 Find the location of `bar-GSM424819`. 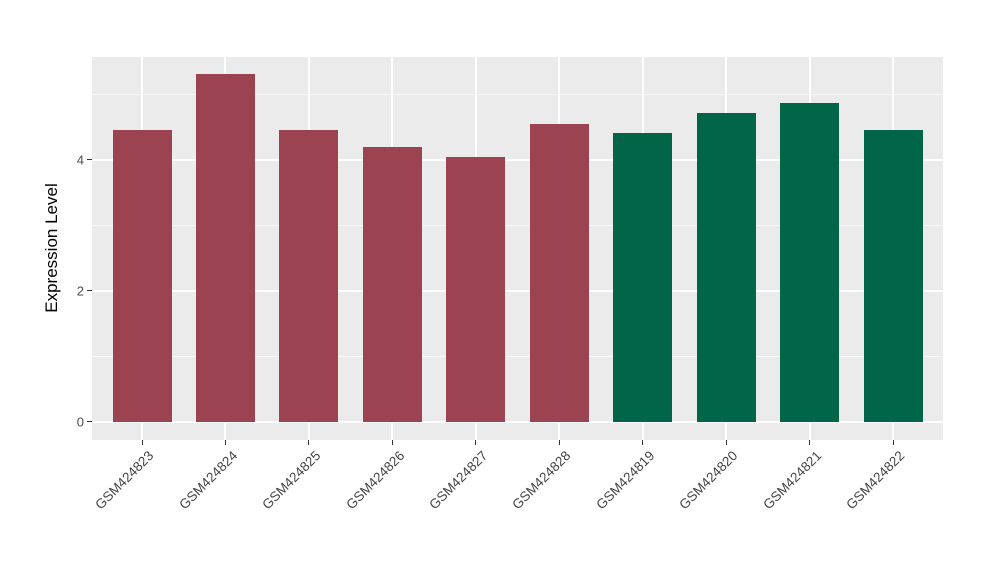

bar-GSM424819 is located at coordinates (643, 277).